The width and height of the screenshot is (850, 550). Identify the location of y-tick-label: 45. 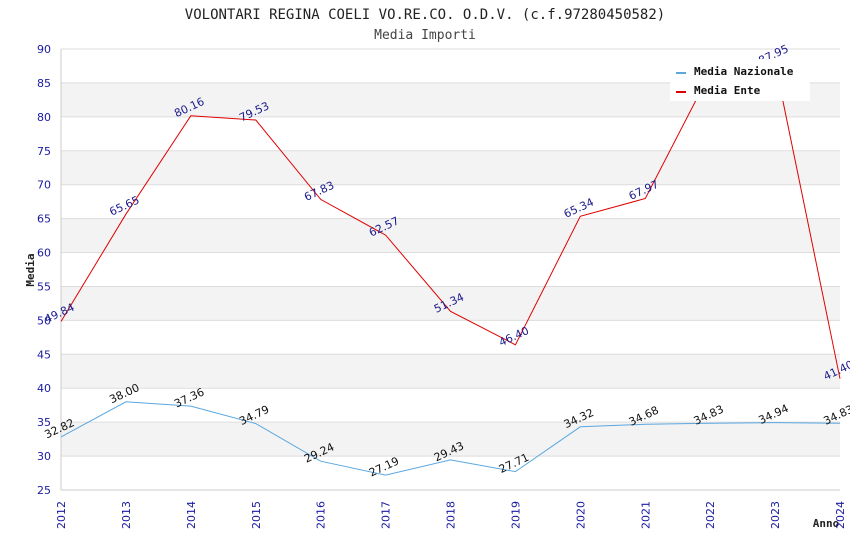
(44, 354).